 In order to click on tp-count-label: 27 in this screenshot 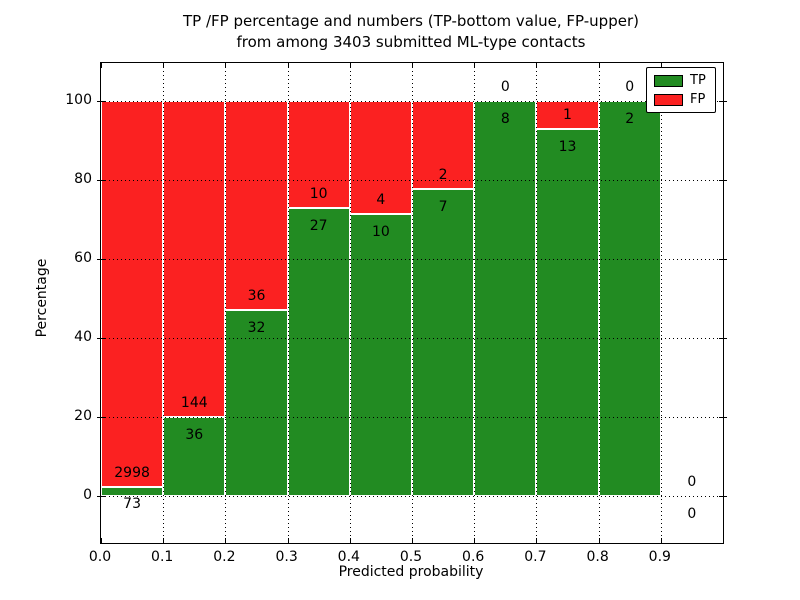, I will do `click(318, 225)`.